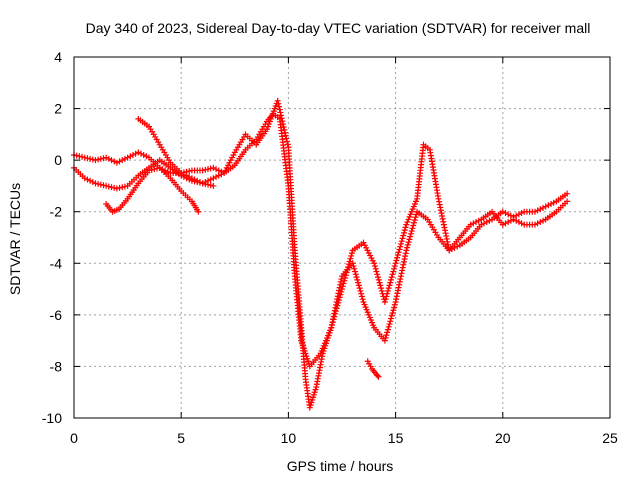 The height and width of the screenshot is (480, 640). What do you see at coordinates (15, 239) in the screenshot?
I see `y-axis-label: SDTVAR / TECUs` at bounding box center [15, 239].